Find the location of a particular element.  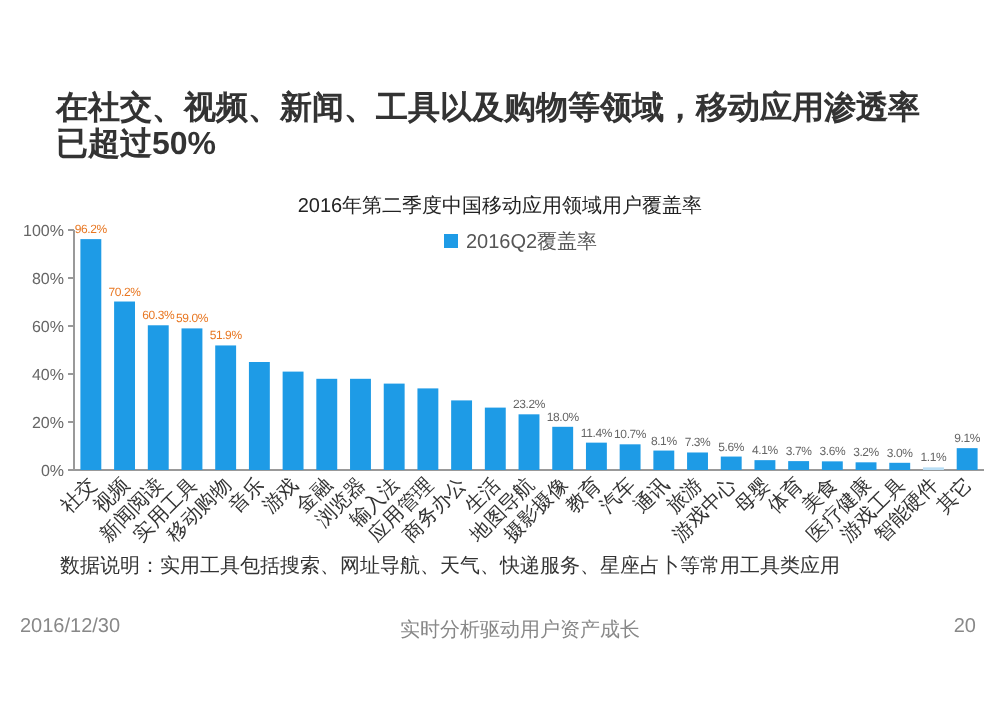

y-tick-label: 20% is located at coordinates (47, 423).